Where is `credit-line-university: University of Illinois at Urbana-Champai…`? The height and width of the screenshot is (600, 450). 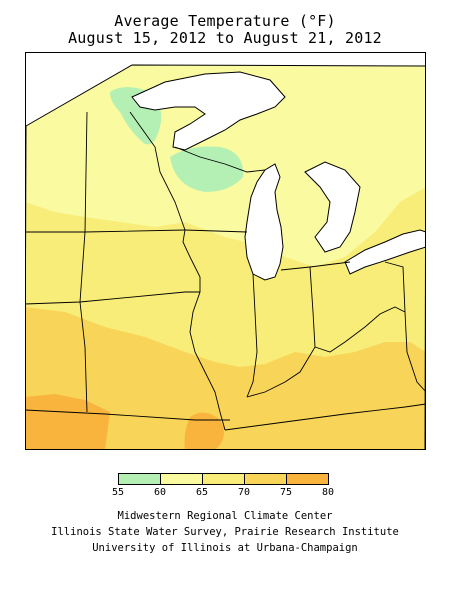
credit-line-university: University of Illinois at Urbana-Champai… is located at coordinates (225, 548).